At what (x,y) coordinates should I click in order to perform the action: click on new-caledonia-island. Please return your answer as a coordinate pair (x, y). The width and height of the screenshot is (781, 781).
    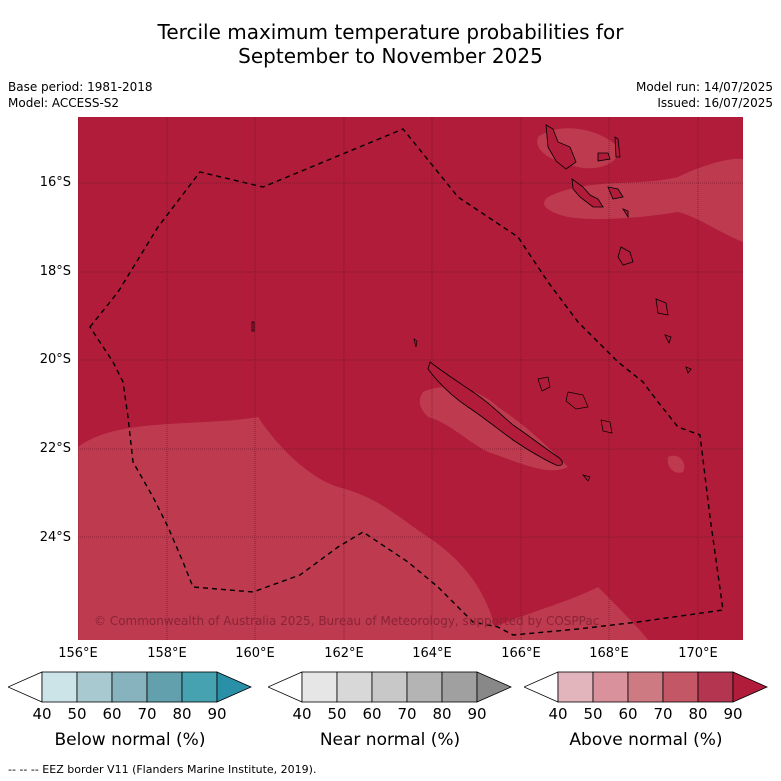
    Looking at the image, I should click on (495, 413).